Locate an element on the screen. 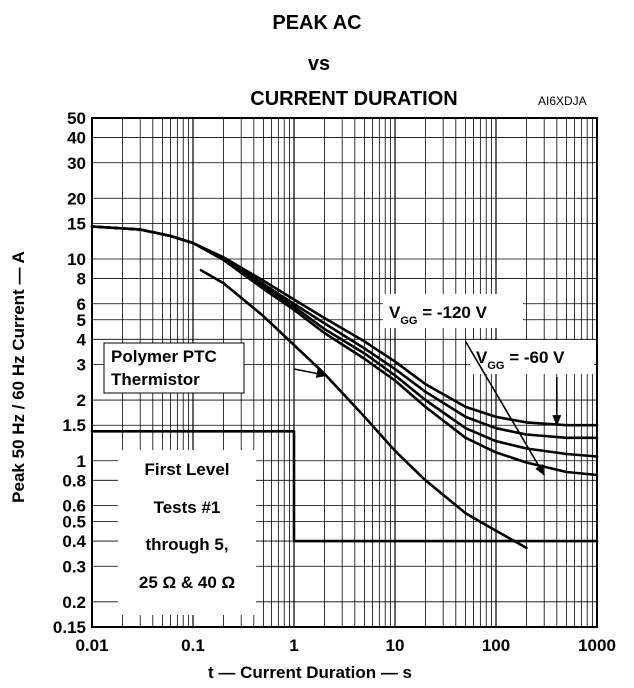 This screenshot has width=634, height=688. y-tick-label: 0.6 is located at coordinates (74, 506).